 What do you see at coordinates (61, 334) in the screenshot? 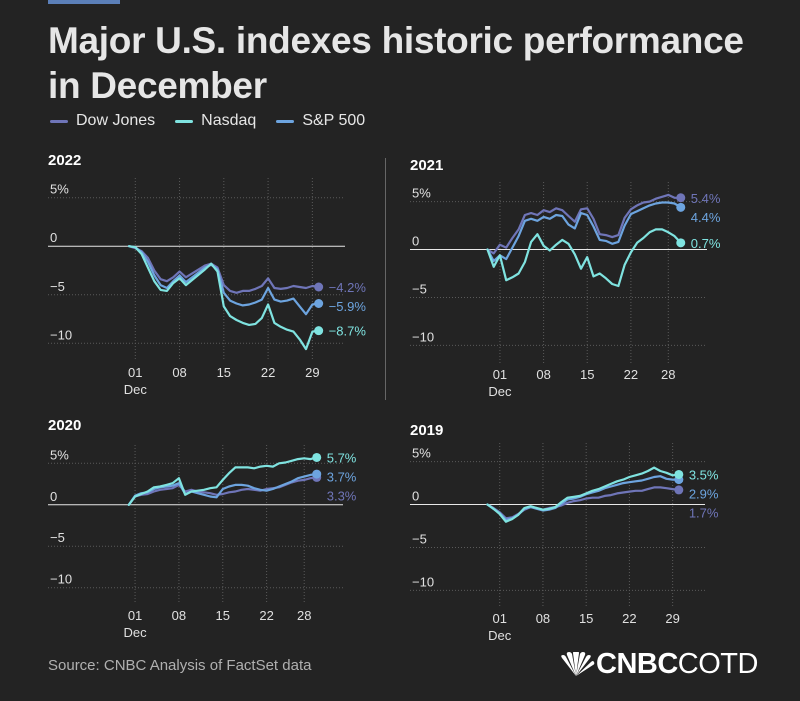
I see `y-tick-label-2022-3: −10` at bounding box center [61, 334].